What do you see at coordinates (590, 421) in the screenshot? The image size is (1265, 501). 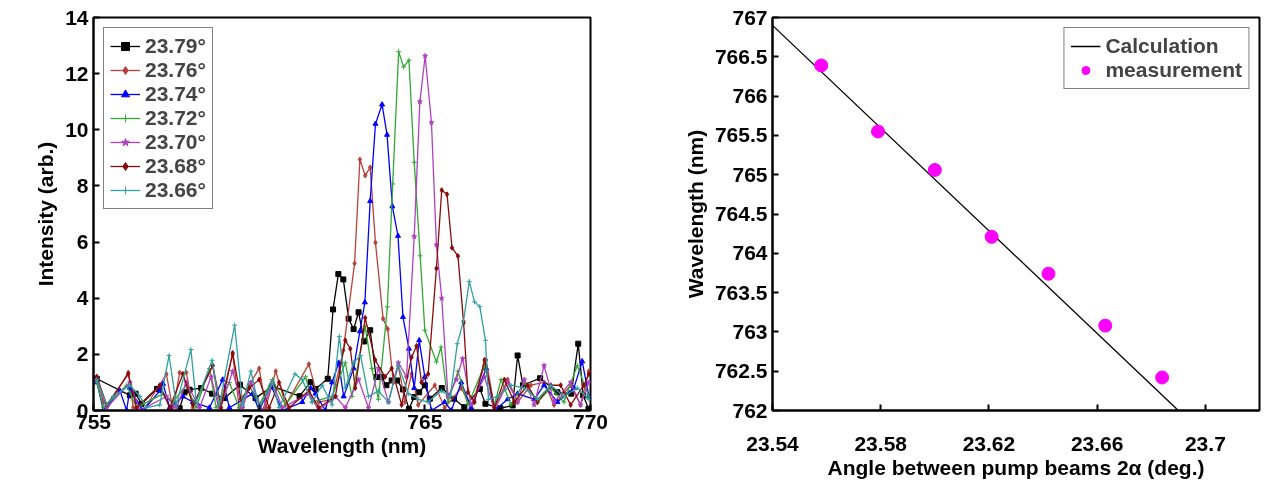 I see `x-tick-label: 770` at bounding box center [590, 421].